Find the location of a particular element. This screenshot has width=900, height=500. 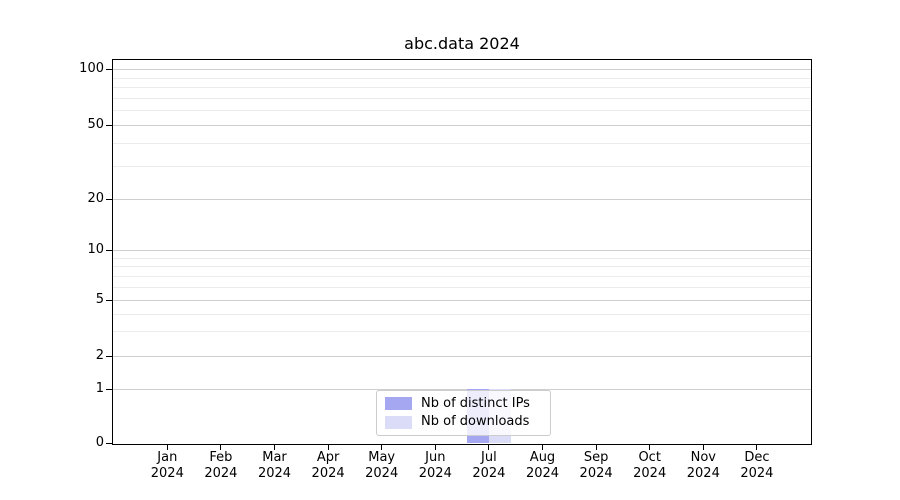

x-tick-label: Apr 2024 is located at coordinates (328, 465).